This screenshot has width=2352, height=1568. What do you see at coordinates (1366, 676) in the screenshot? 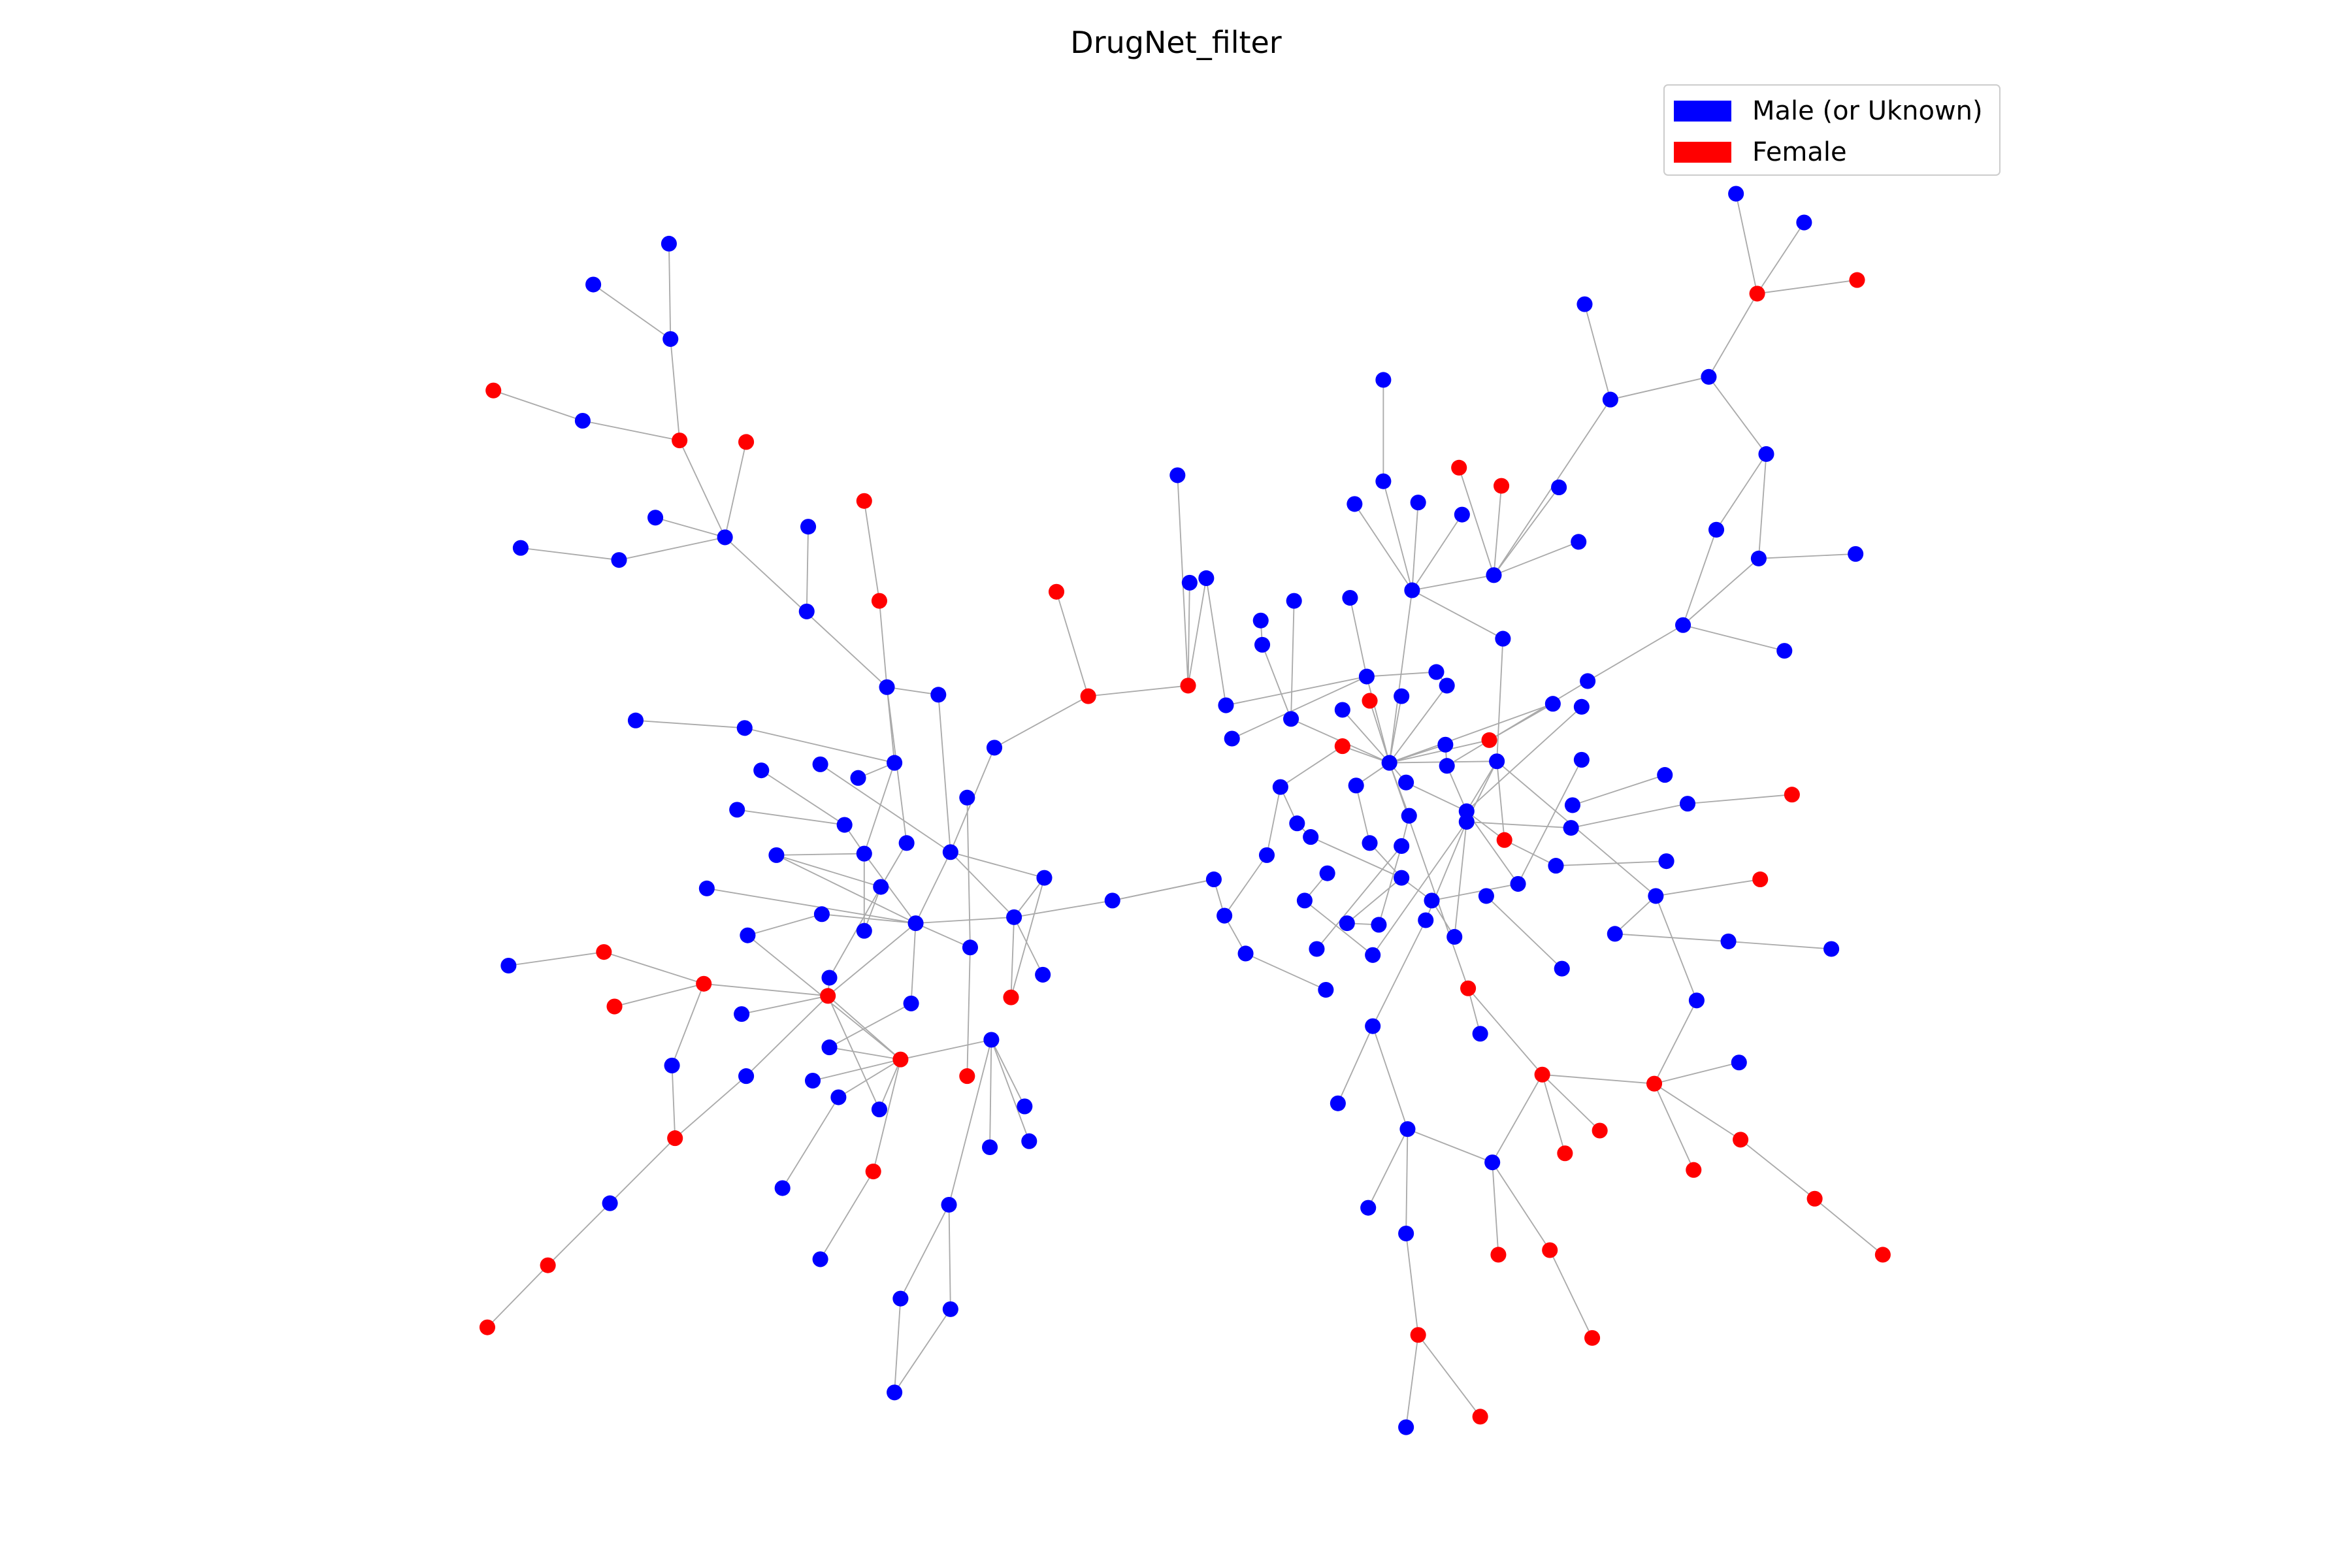
I see `node-n98-male` at bounding box center [1366, 676].